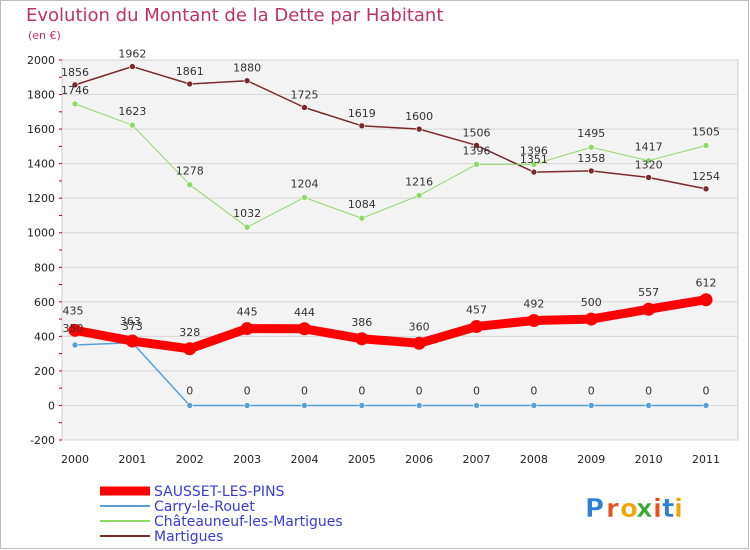  What do you see at coordinates (44, 302) in the screenshot?
I see `y-tick-label: 600` at bounding box center [44, 302].